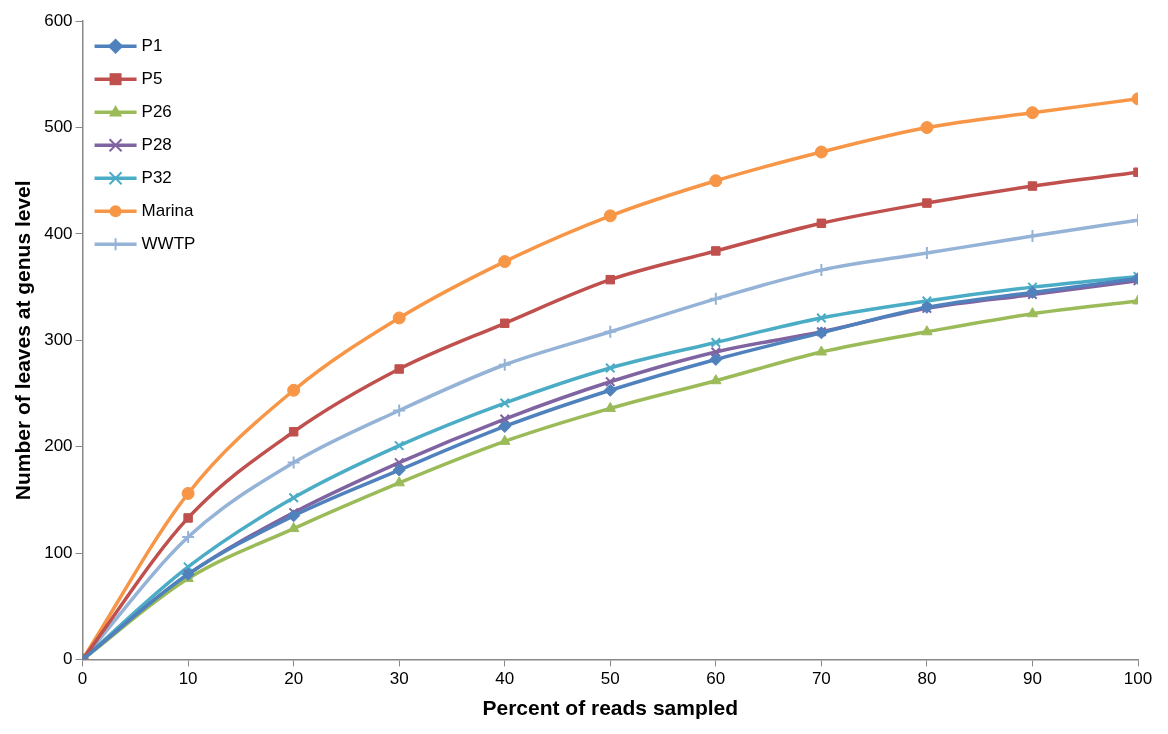 This screenshot has width=1168, height=734. Describe the element at coordinates (152, 78) in the screenshot. I see `legend-label: P5` at that location.